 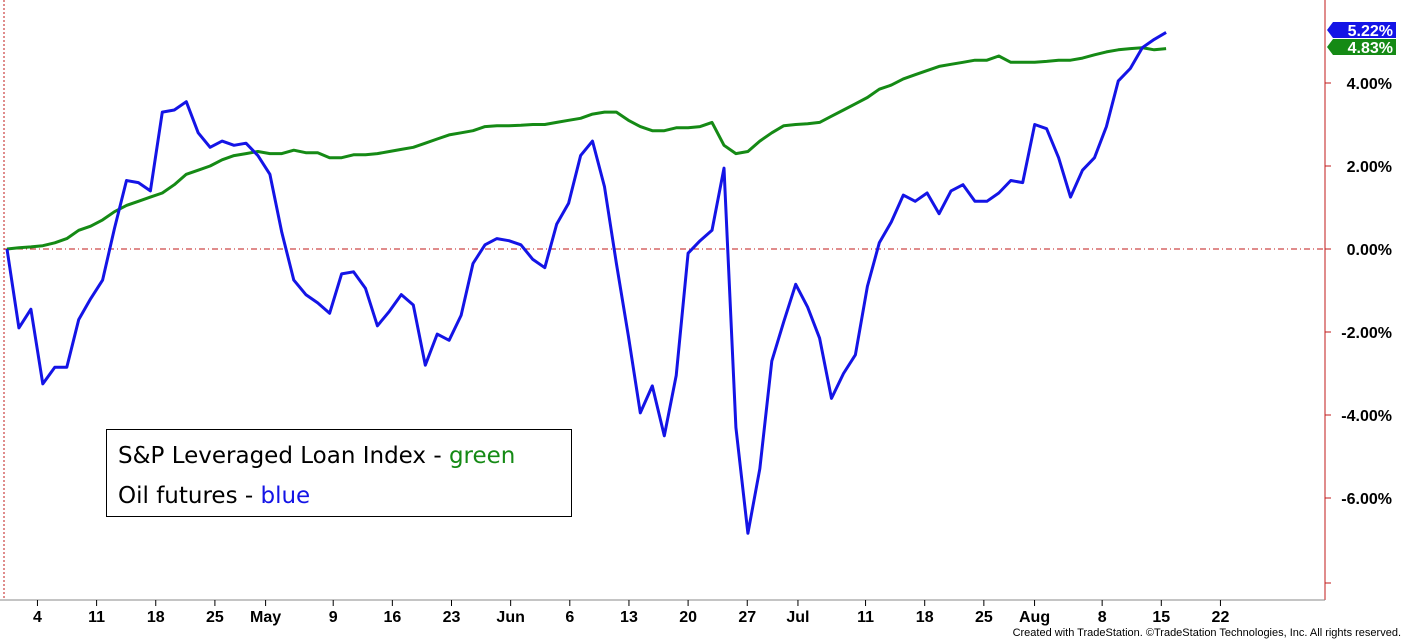 What do you see at coordinates (1221, 617) in the screenshot?
I see `x-tick-label: 22` at bounding box center [1221, 617].